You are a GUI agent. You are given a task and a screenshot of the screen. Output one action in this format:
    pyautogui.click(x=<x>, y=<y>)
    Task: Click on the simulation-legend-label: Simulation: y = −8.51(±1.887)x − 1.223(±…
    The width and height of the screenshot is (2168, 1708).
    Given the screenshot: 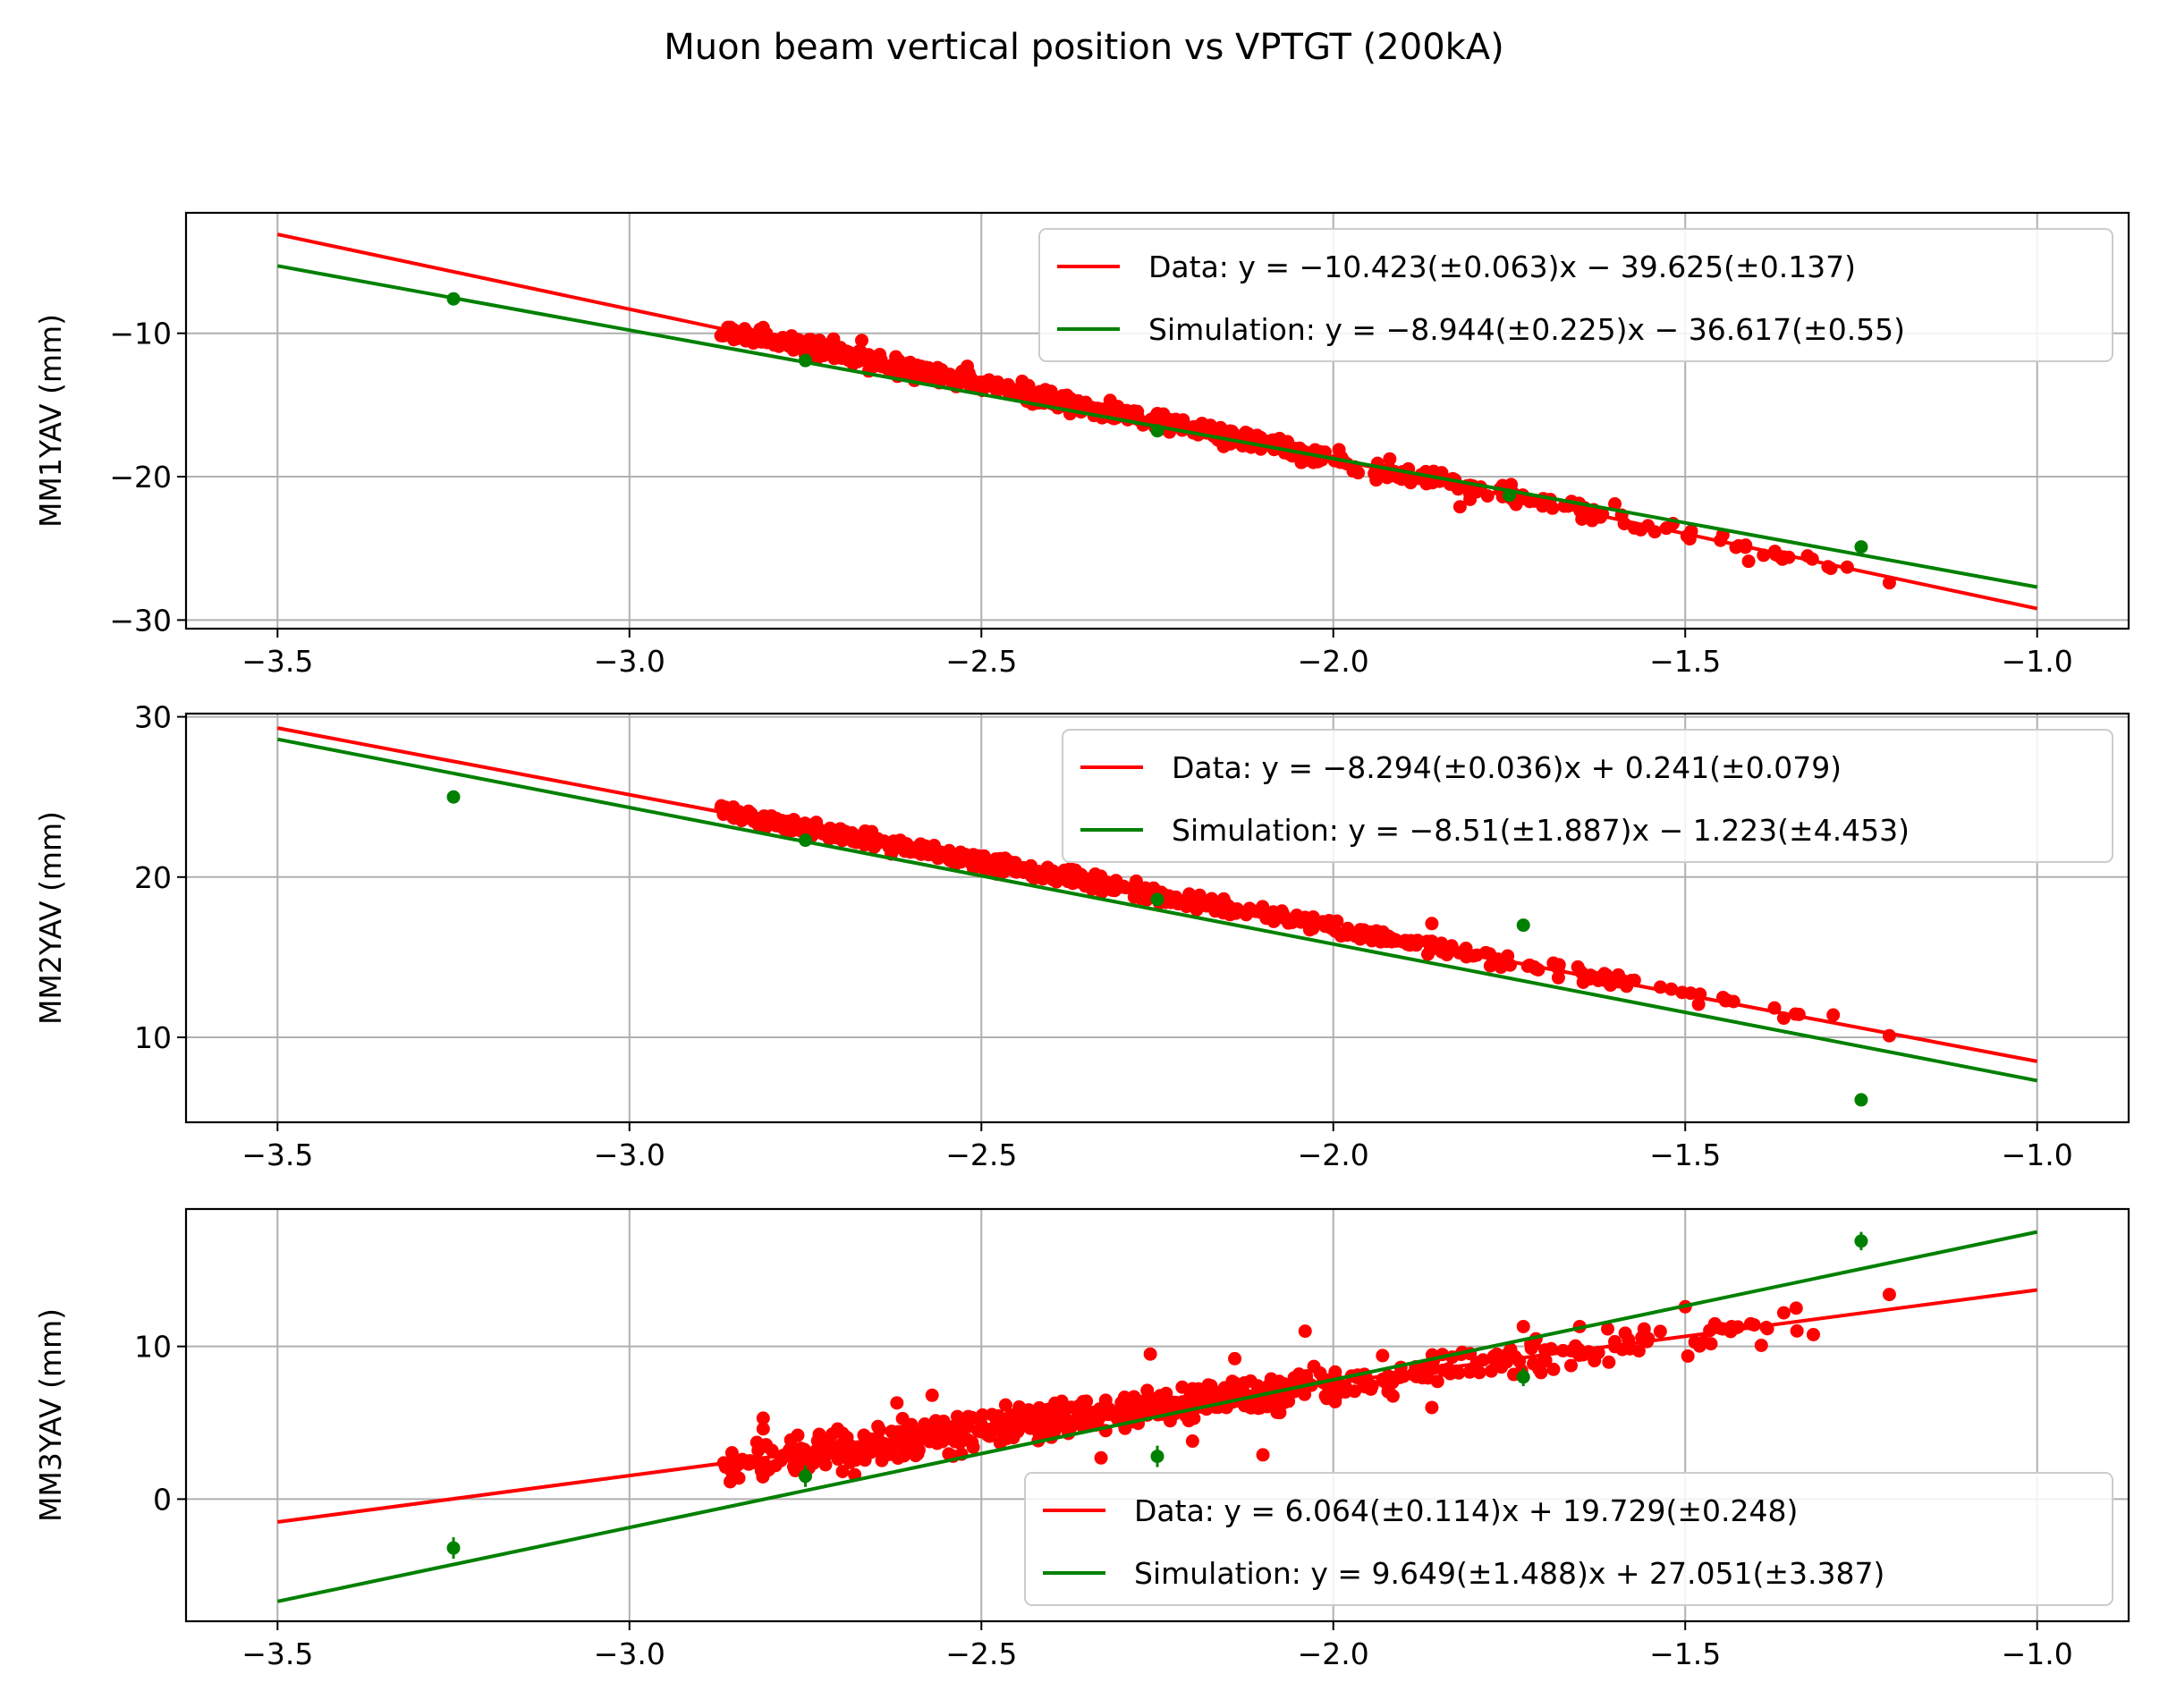 What is the action you would take?
    pyautogui.click(x=1541, y=831)
    